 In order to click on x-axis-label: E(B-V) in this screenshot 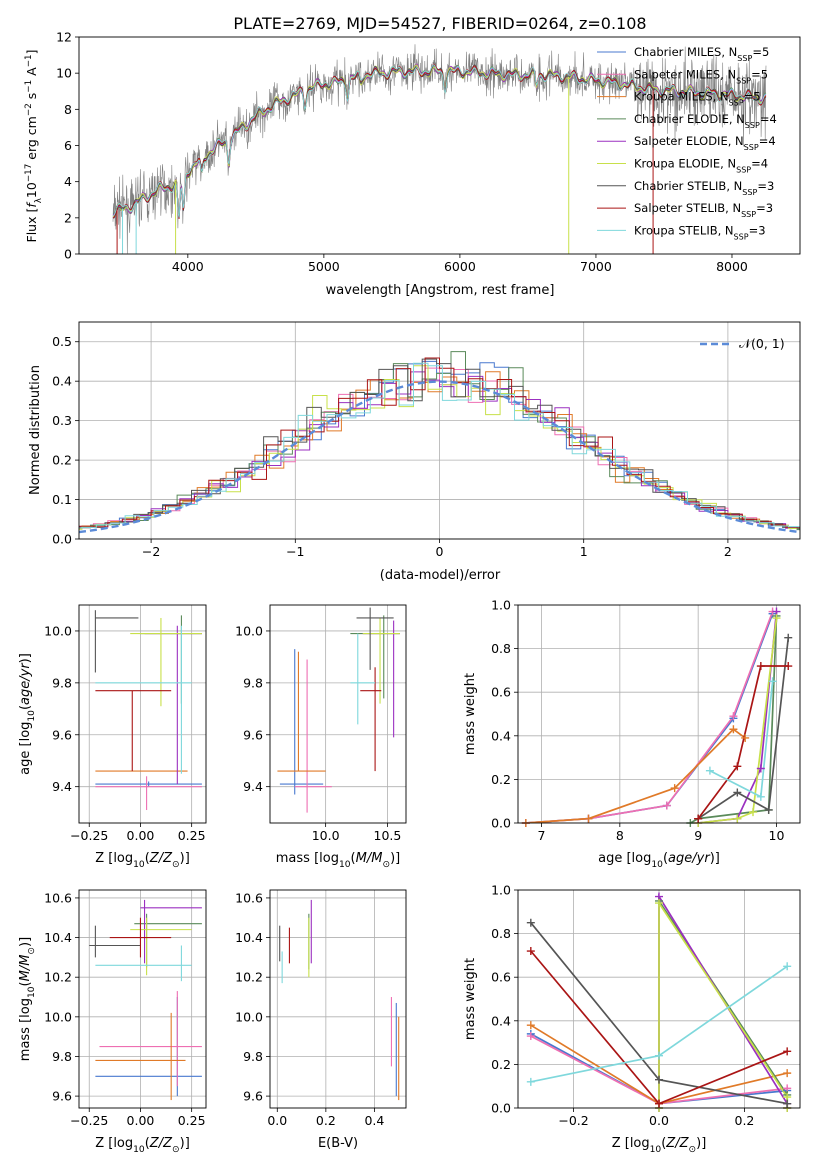, I will do `click(338, 1143)`.